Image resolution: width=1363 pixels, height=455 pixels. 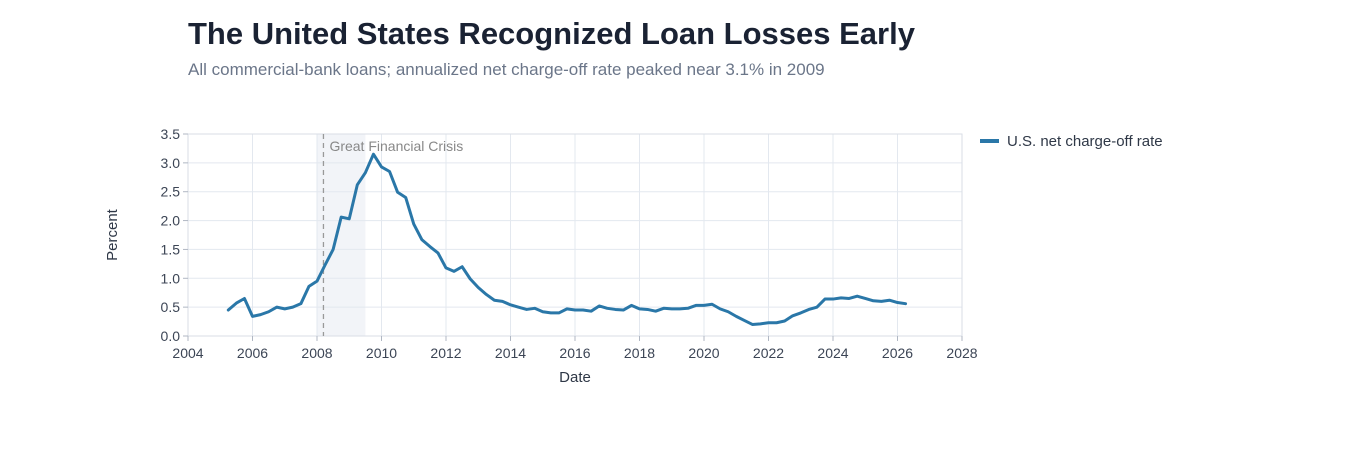 What do you see at coordinates (341, 235) in the screenshot?
I see `crisis-shaded-region` at bounding box center [341, 235].